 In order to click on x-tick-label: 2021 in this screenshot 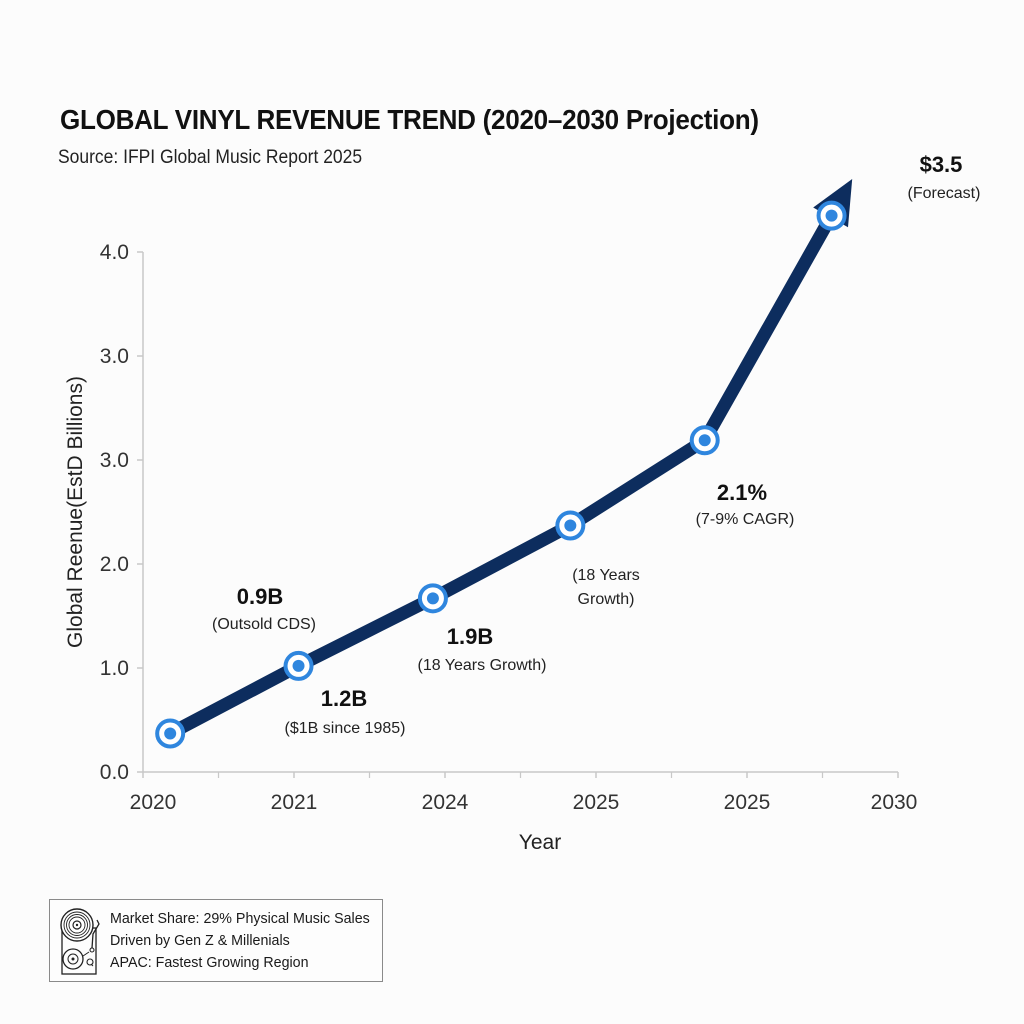, I will do `click(294, 802)`.